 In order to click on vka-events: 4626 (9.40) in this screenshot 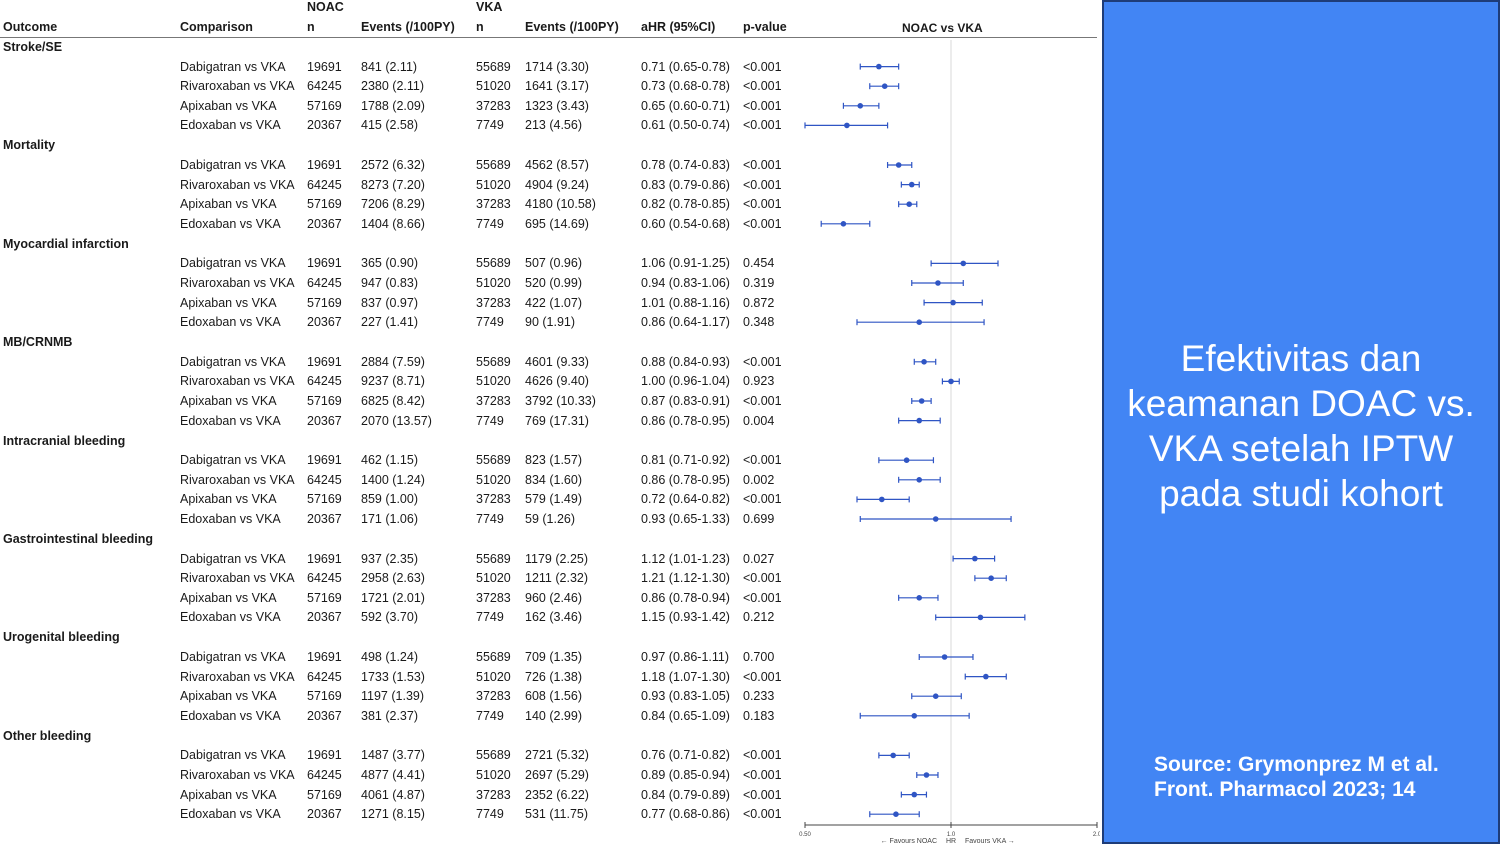, I will do `click(557, 381)`.